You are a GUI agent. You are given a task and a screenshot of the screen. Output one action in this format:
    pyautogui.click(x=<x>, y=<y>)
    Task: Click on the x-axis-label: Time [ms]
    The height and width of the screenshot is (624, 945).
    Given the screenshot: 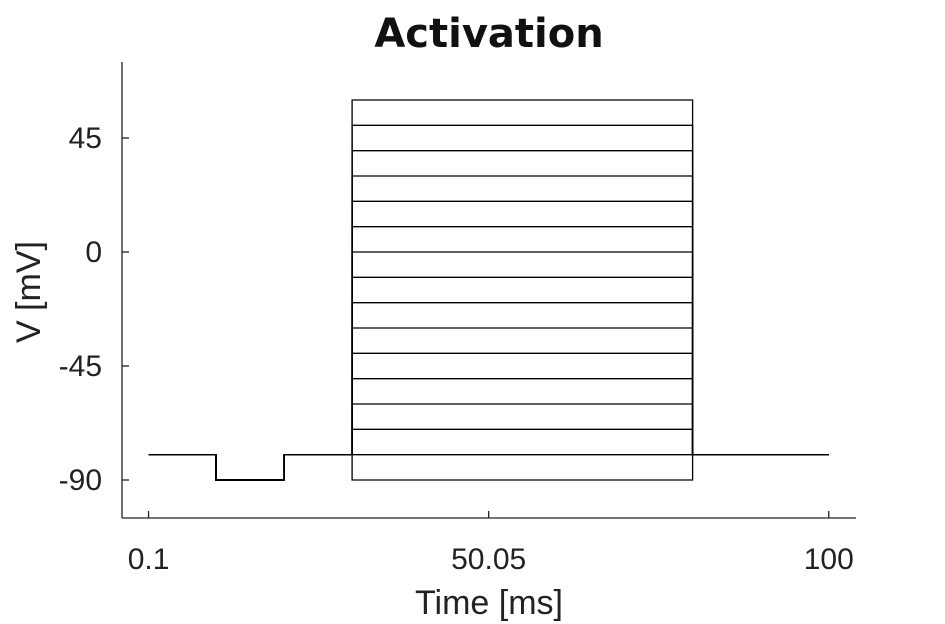 What is the action you would take?
    pyautogui.click(x=489, y=603)
    